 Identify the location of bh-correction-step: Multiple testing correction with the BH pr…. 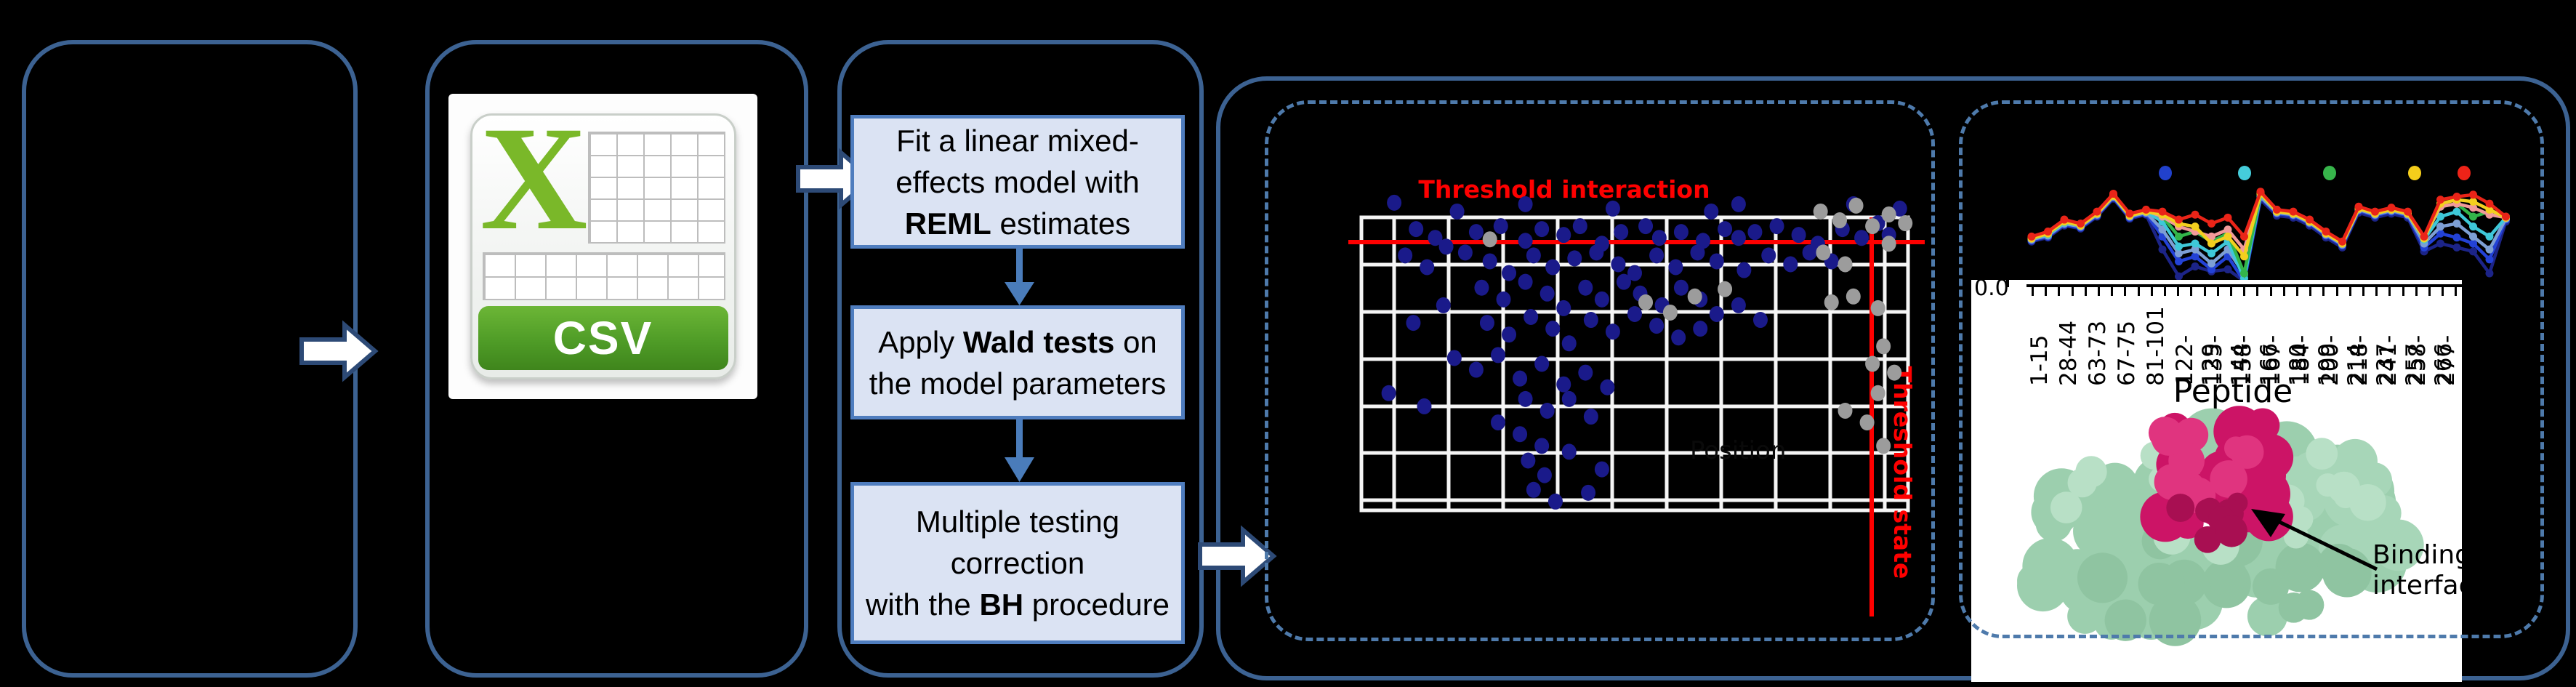
(1017, 563).